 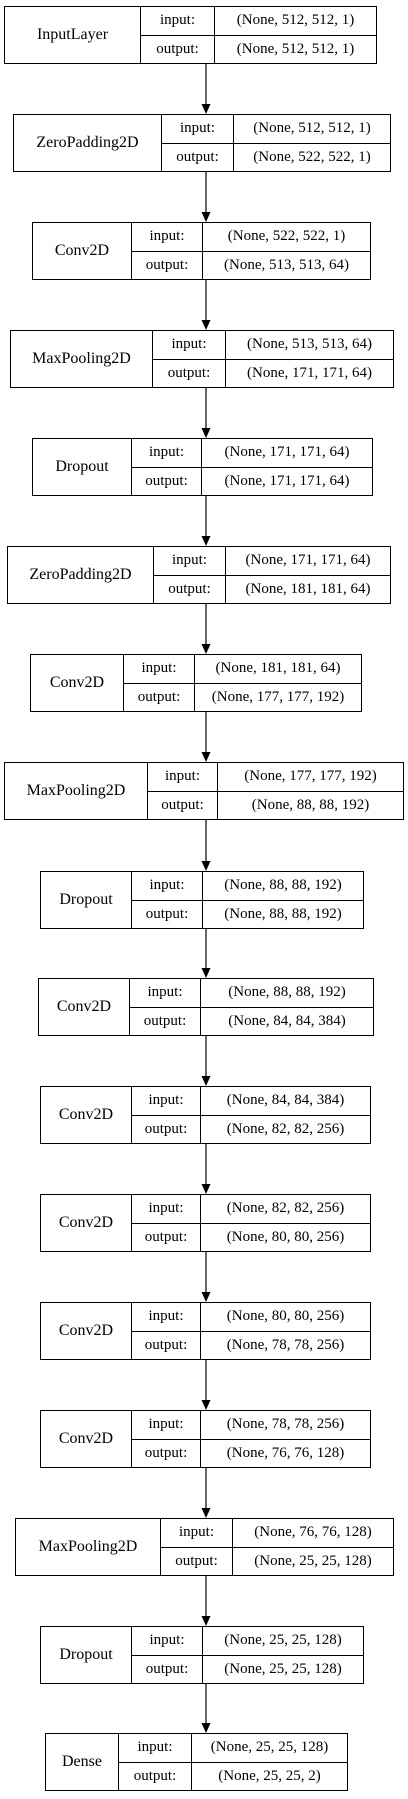 I want to click on output-shape-row: output: (None, 84, 84, 384), so click(x=251, y=1021).